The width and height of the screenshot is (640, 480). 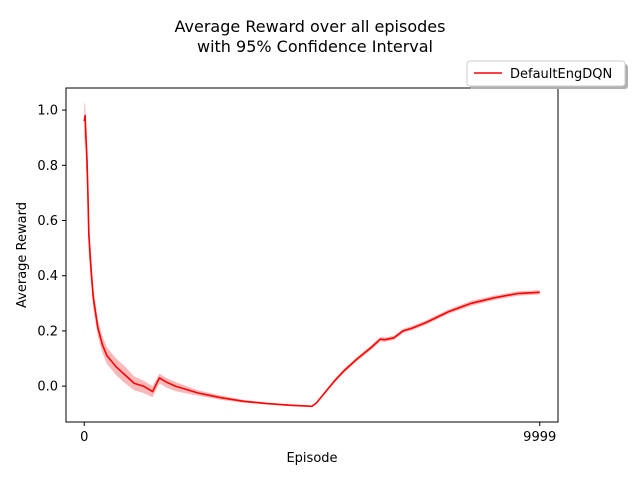 What do you see at coordinates (22, 255) in the screenshot?
I see `y-axis-label: Average Reward` at bounding box center [22, 255].